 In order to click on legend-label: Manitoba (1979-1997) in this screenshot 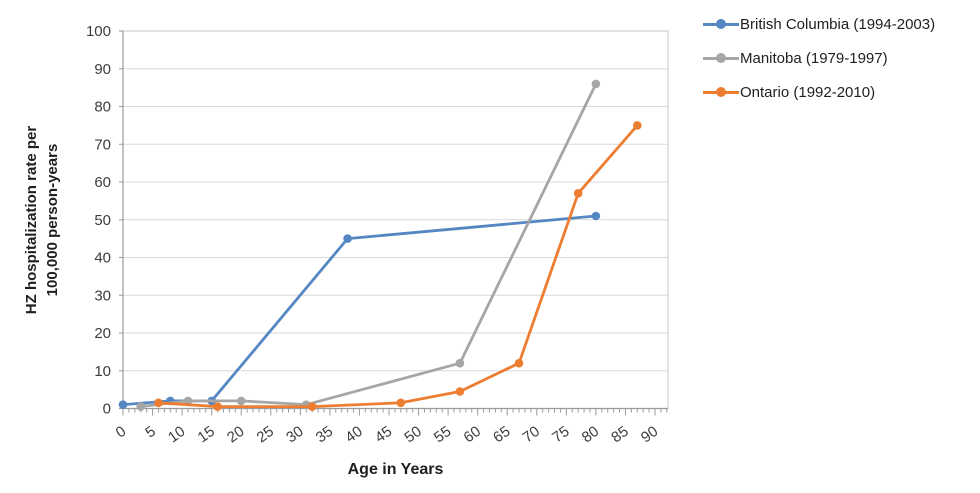, I will do `click(814, 58)`.